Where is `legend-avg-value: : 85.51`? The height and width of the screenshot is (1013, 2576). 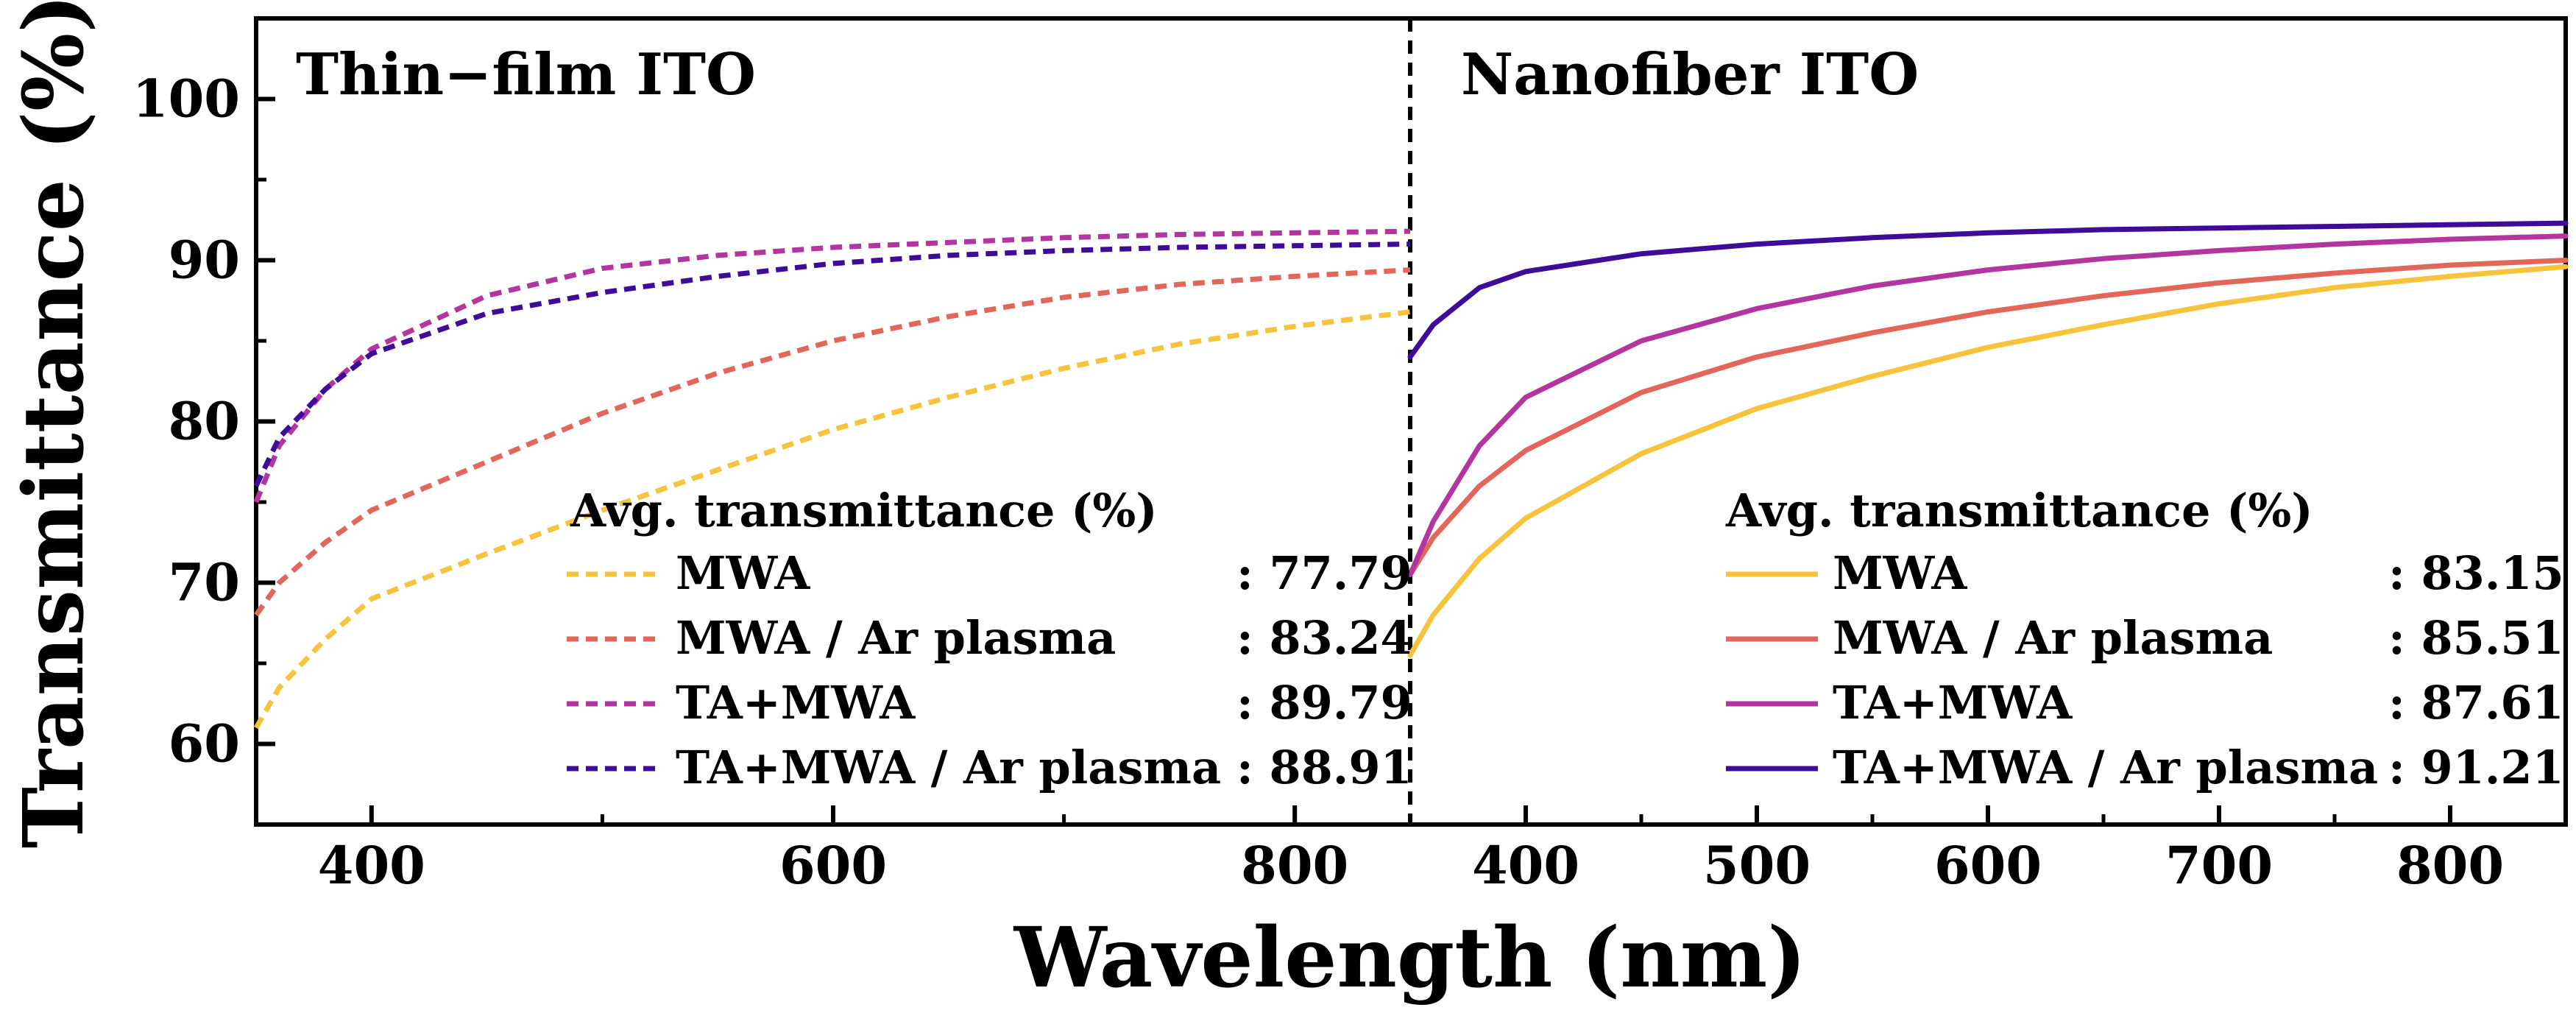
legend-avg-value: : 85.51 is located at coordinates (2476, 638).